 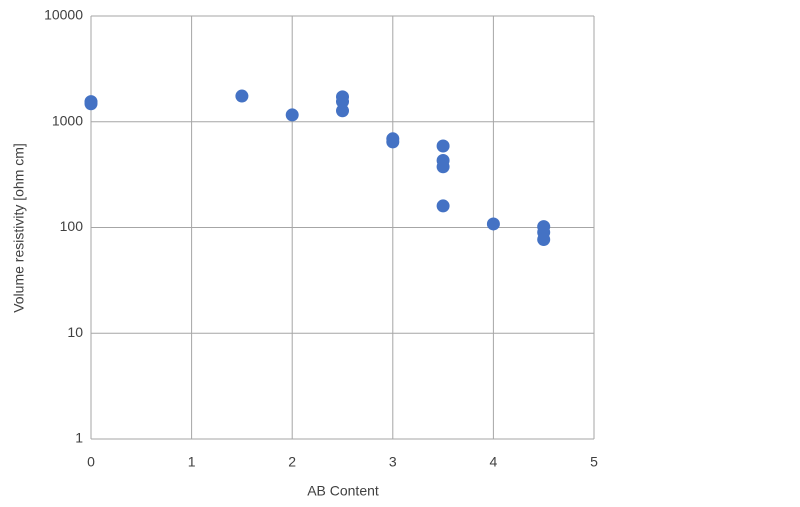 I want to click on y-tick-label: 1000, so click(x=67, y=120).